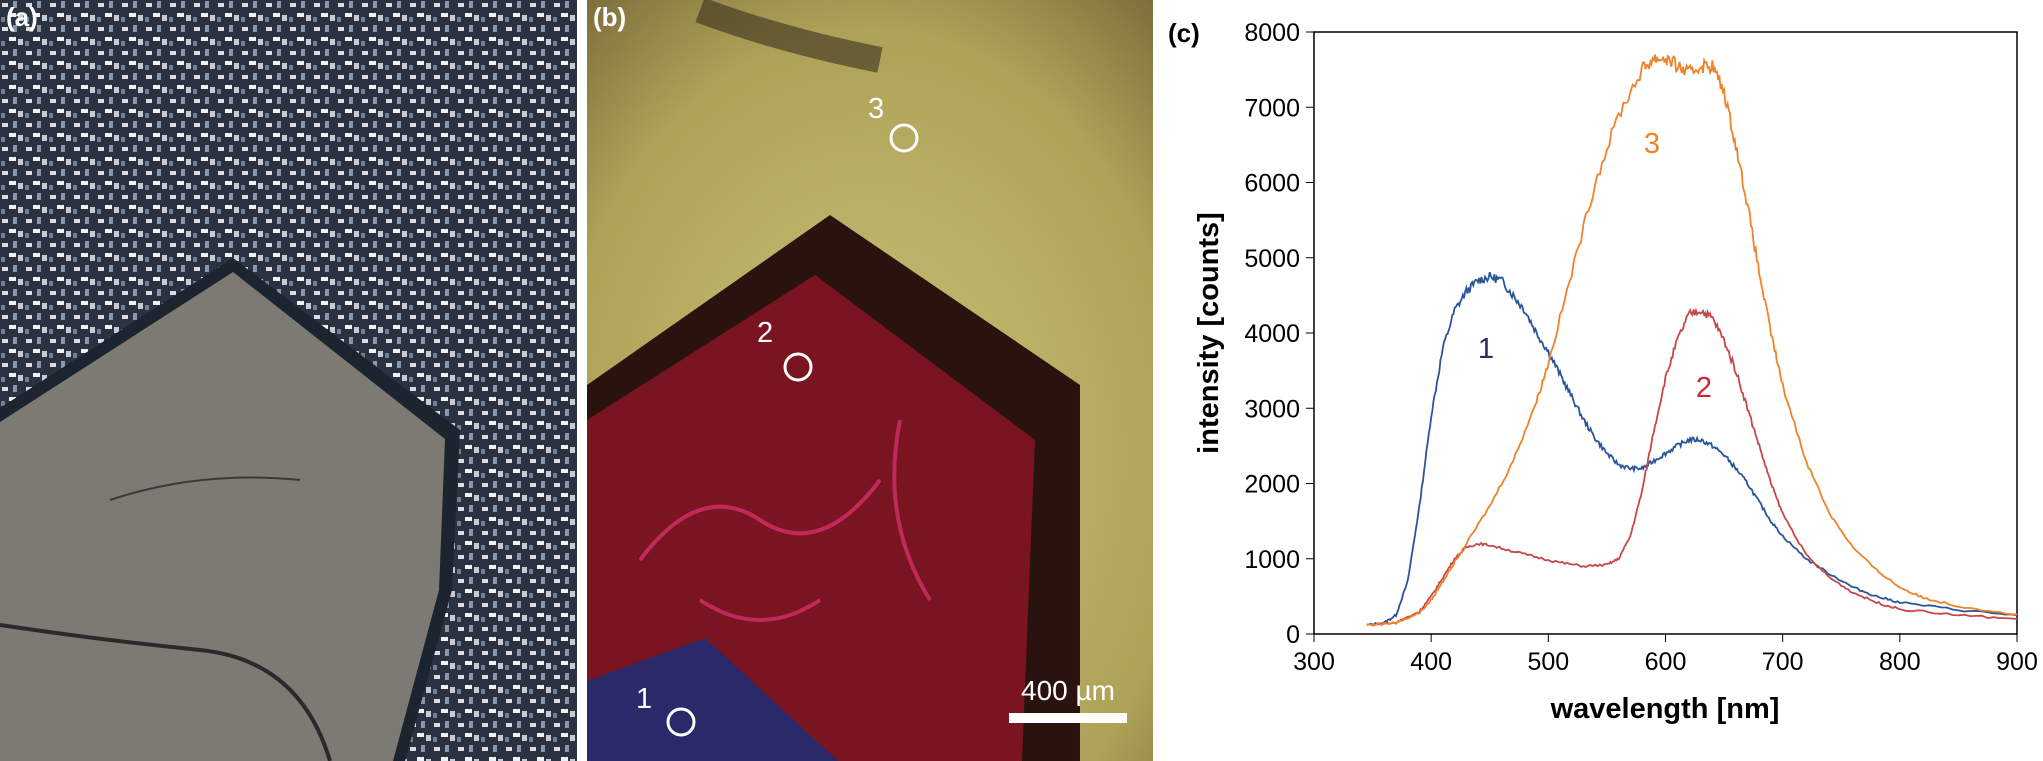 This screenshot has height=761, width=2043. What do you see at coordinates (1272, 108) in the screenshot?
I see `y-tick-label: 7000` at bounding box center [1272, 108].